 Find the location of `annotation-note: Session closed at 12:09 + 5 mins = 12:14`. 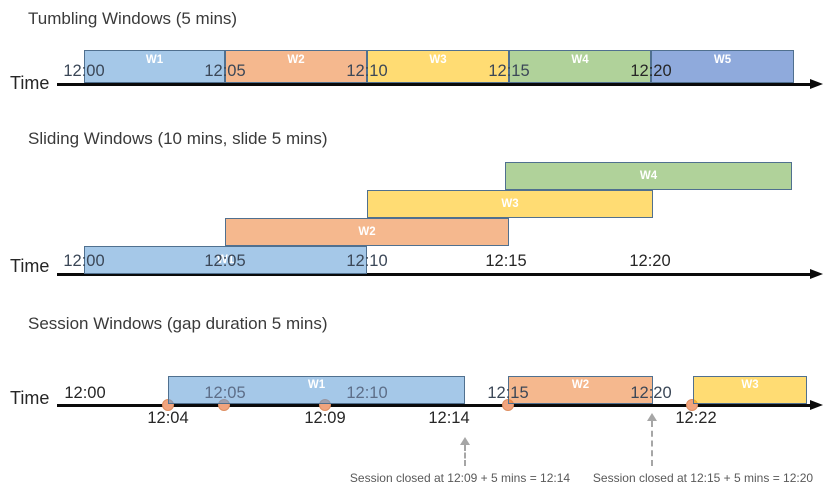

annotation-note: Session closed at 12:09 + 5 mins = 12:14 is located at coordinates (460, 478).